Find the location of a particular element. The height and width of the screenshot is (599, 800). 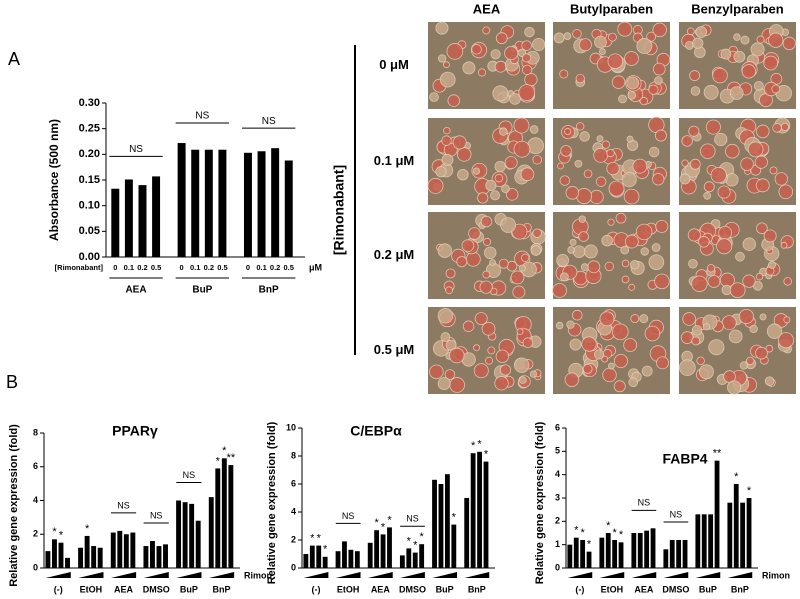

group-label: AEA is located at coordinates (124, 589).